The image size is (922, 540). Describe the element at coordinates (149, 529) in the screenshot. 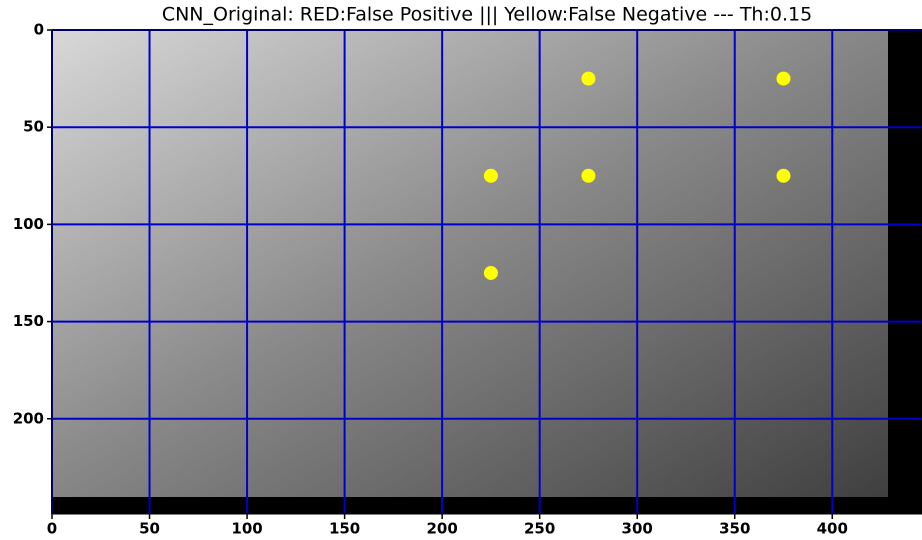

I see `x-tick-label: 50` at that location.